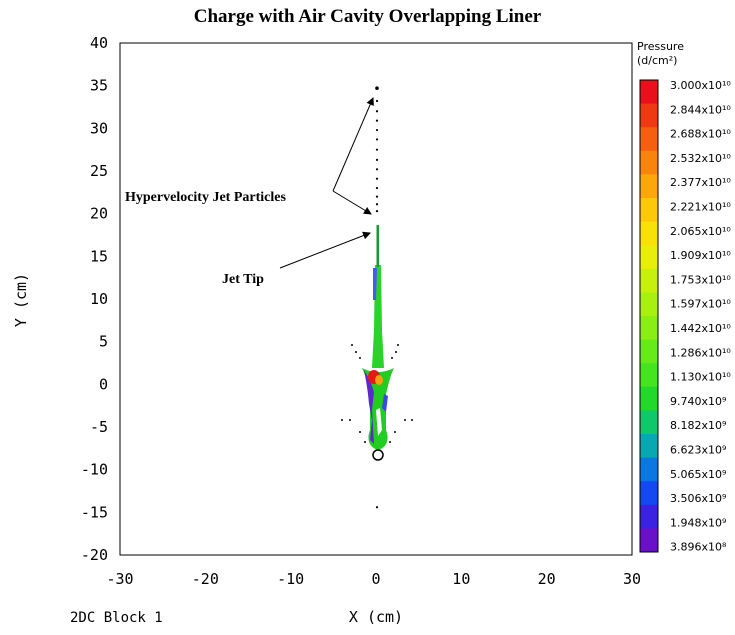  I want to click on jet-base-ring, so click(378, 455).